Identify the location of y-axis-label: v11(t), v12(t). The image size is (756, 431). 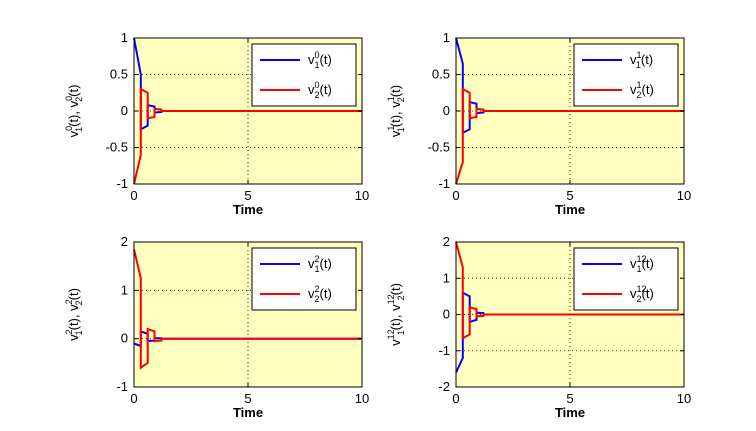
(396, 111).